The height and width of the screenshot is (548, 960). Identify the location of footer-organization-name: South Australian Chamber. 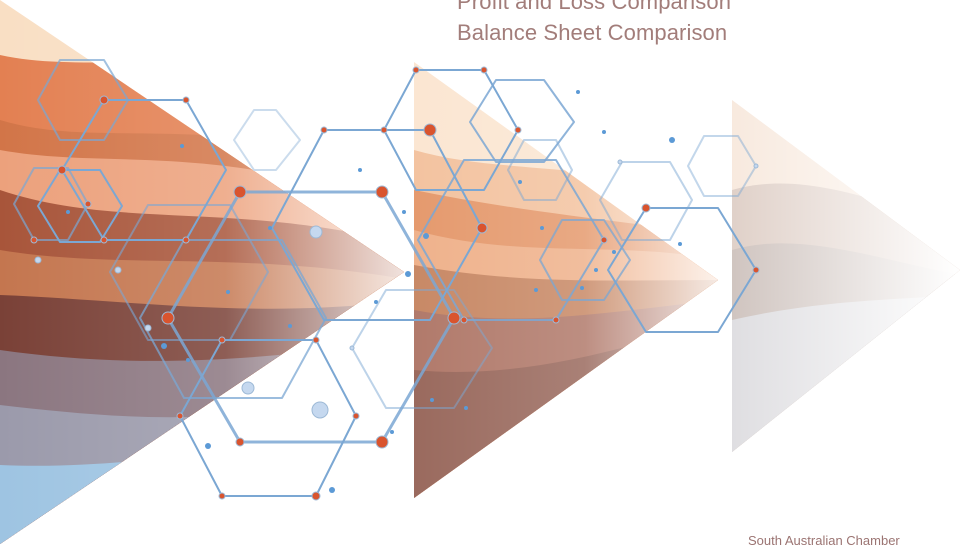
(824, 540).